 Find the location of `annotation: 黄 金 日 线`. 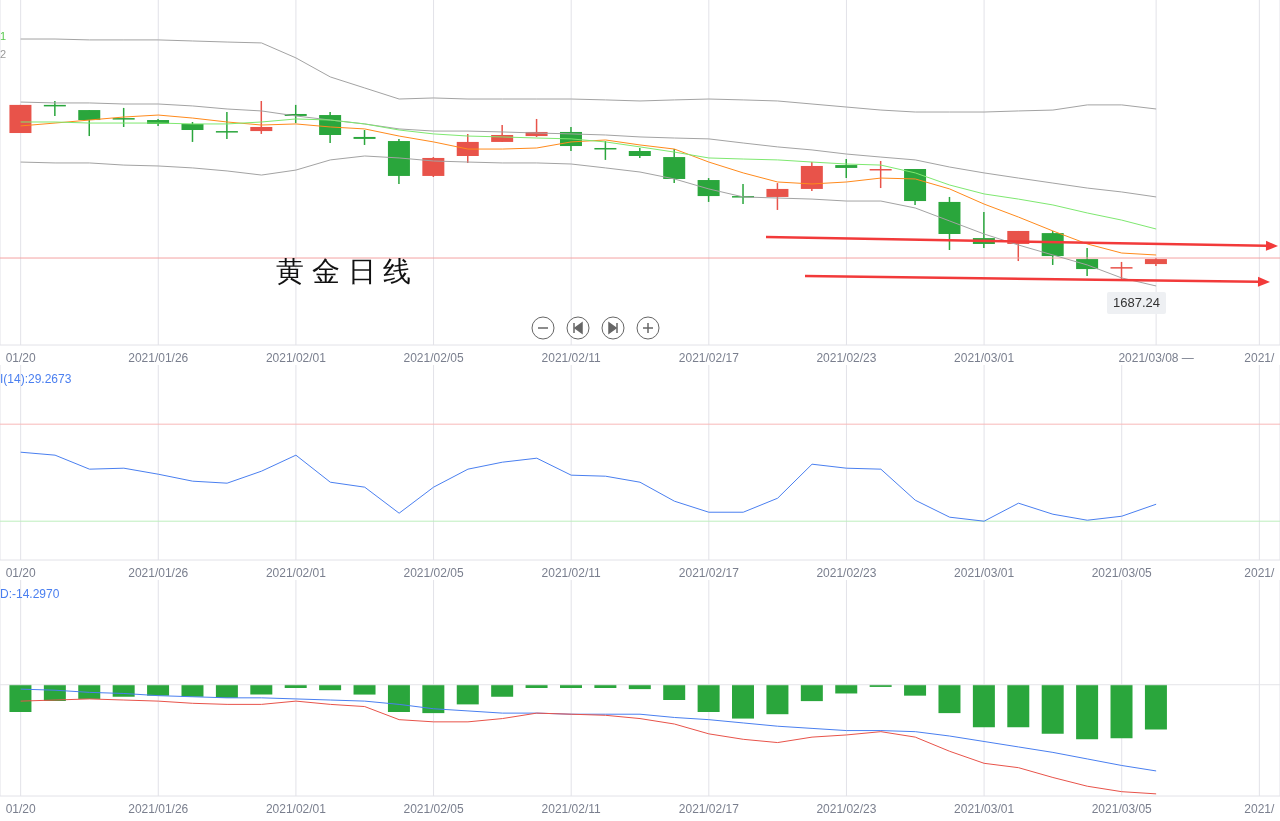

annotation: 黄 金 日 线 is located at coordinates (344, 272).